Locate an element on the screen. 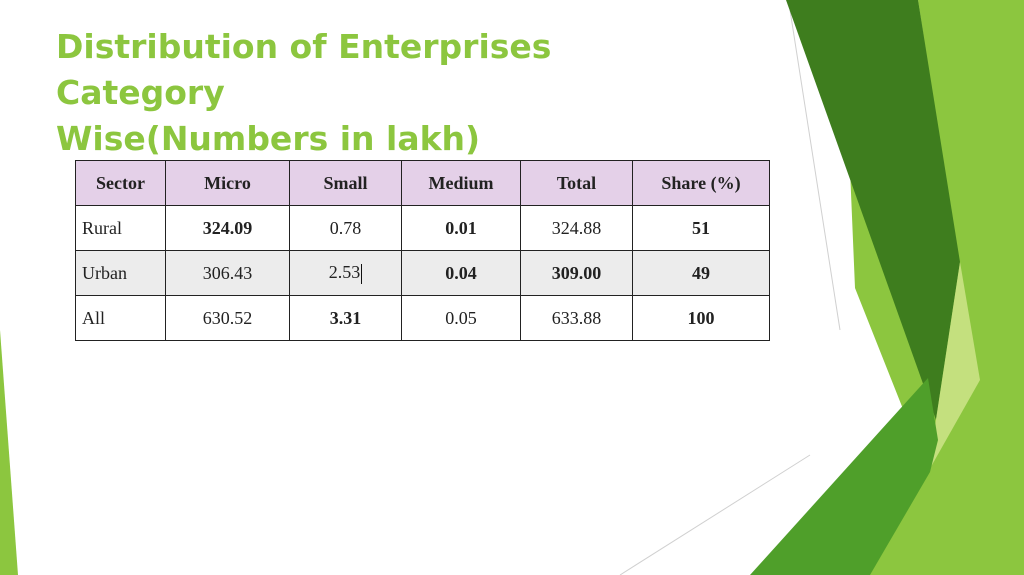 The height and width of the screenshot is (575, 1024). cell-total: 633.88 is located at coordinates (576, 318).